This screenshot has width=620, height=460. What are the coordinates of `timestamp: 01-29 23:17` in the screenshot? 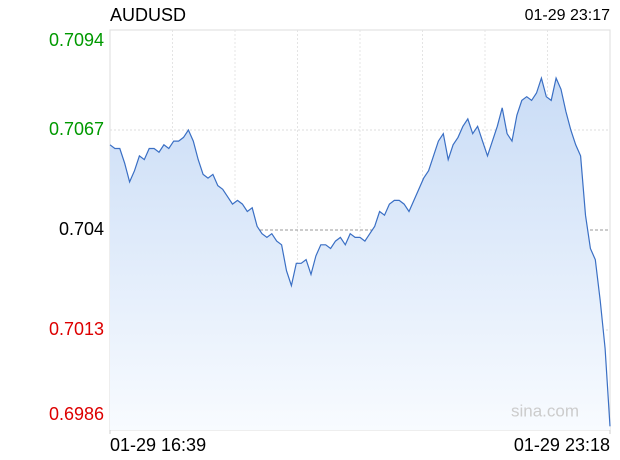 It's located at (568, 15).